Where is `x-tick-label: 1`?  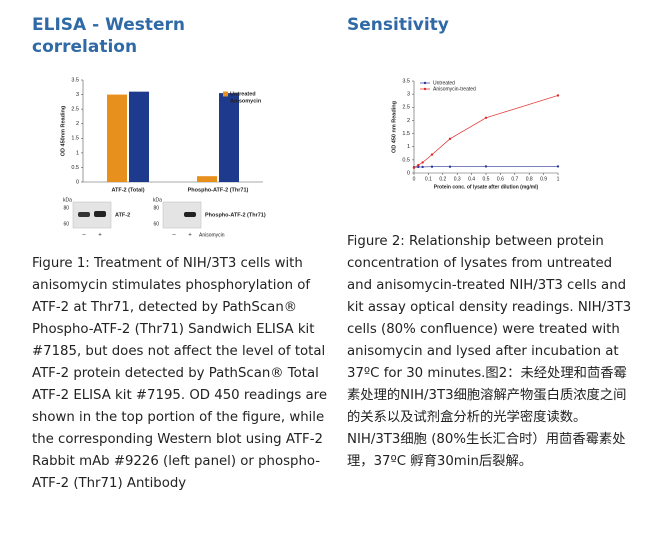 x-tick-label: 1 is located at coordinates (558, 179).